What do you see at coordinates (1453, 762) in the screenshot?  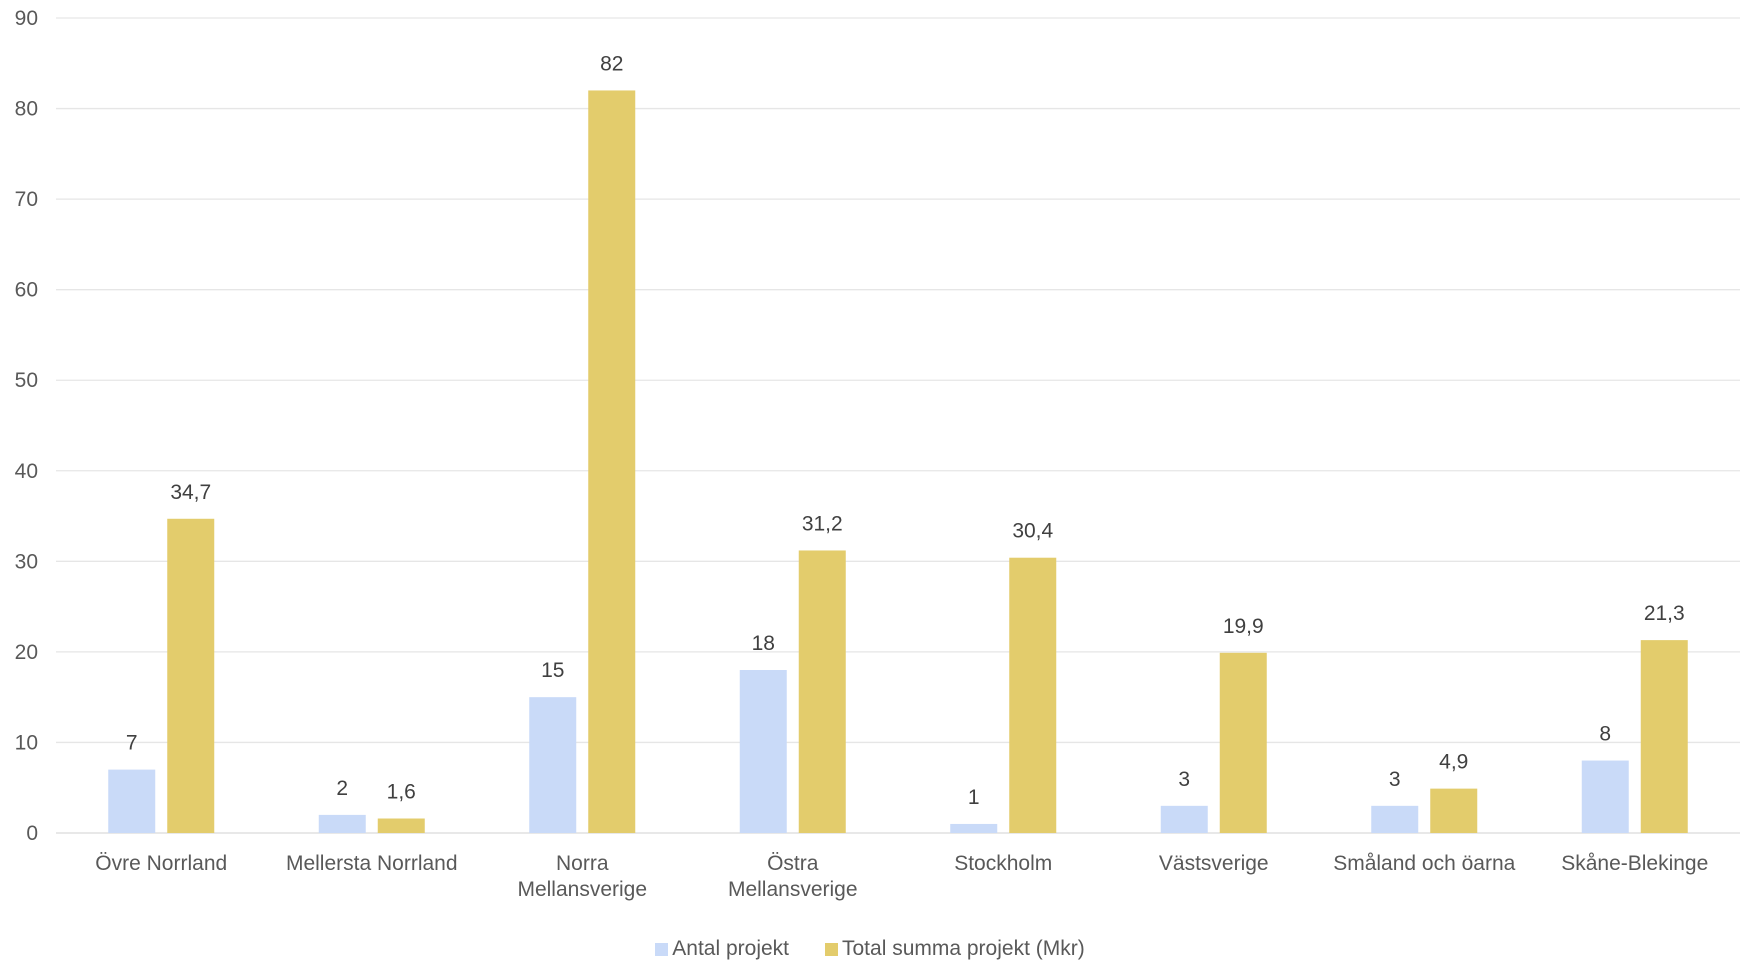 I see `data-label: 4,9` at bounding box center [1453, 762].